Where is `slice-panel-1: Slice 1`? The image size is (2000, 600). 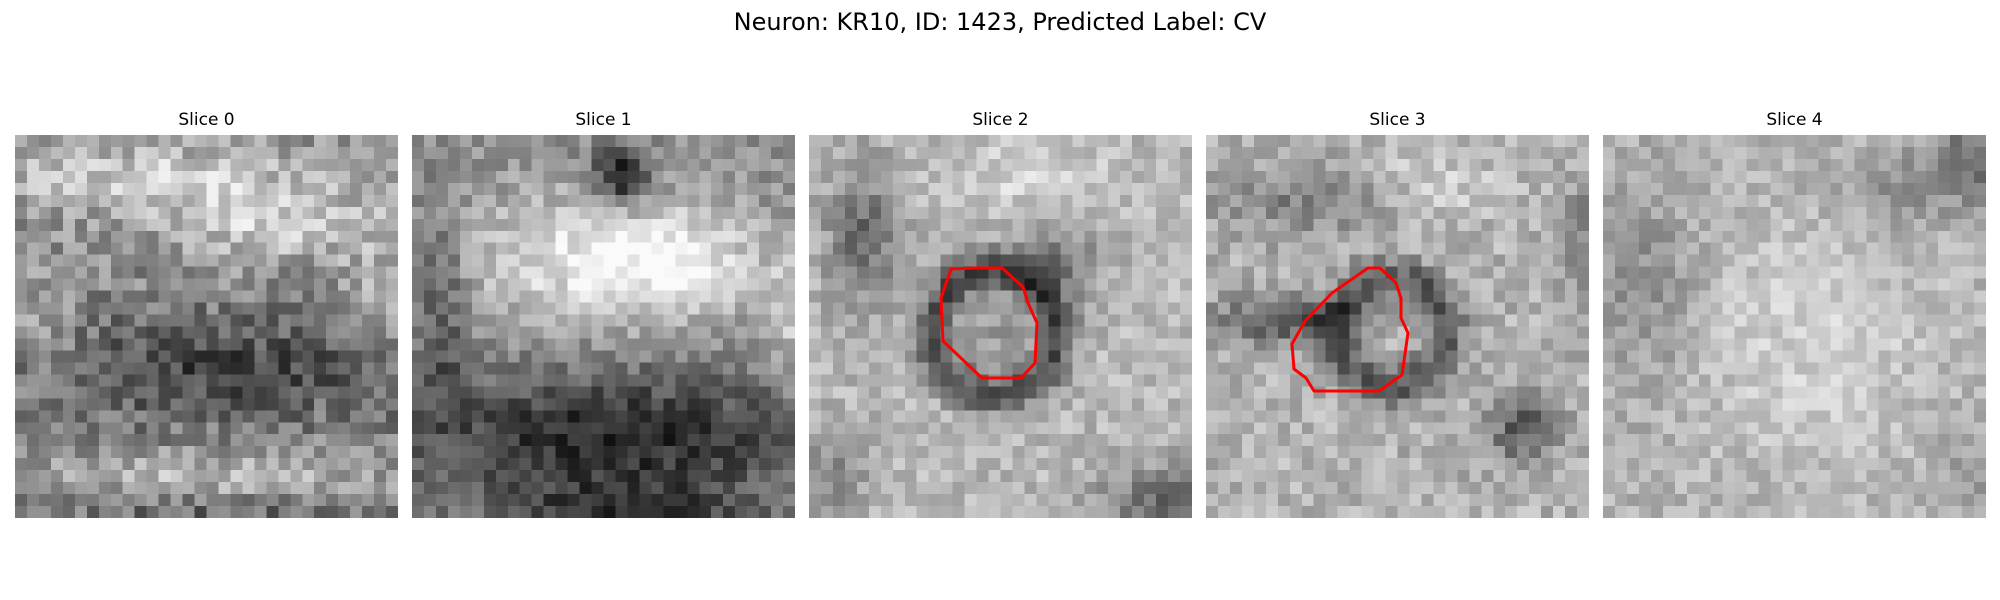 slice-panel-1: Slice 1 is located at coordinates (603, 313).